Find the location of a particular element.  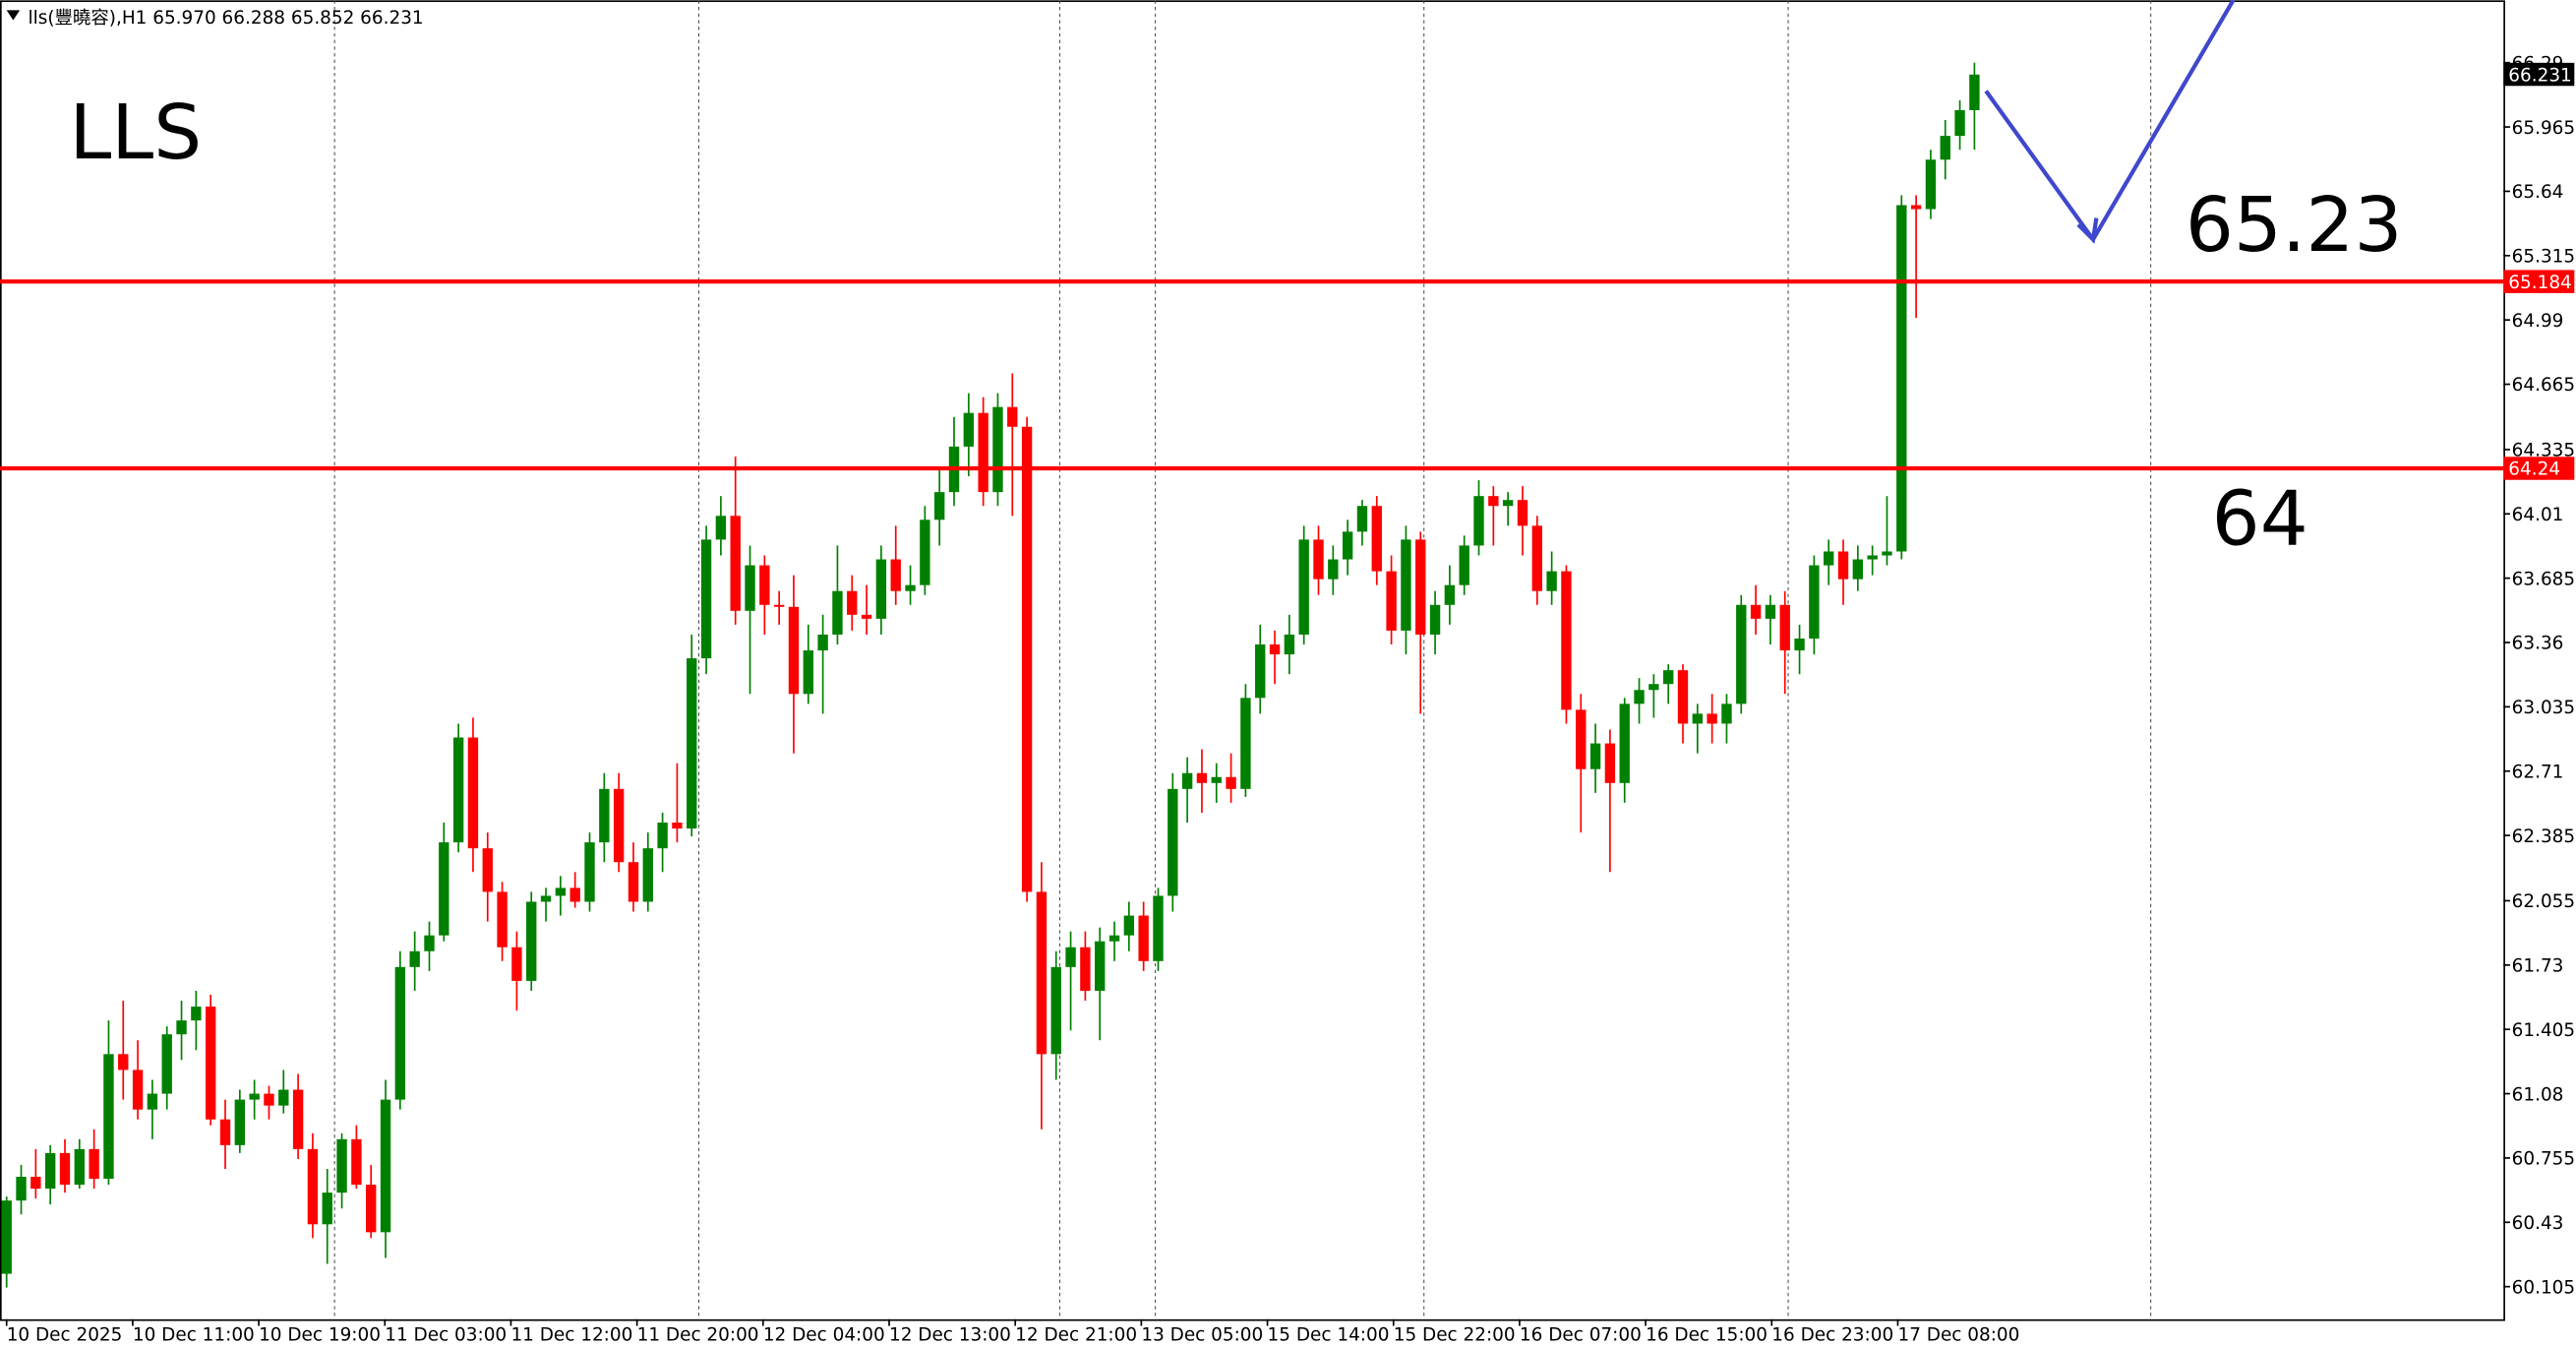

y-tick-label: 63.36 is located at coordinates (2538, 644).